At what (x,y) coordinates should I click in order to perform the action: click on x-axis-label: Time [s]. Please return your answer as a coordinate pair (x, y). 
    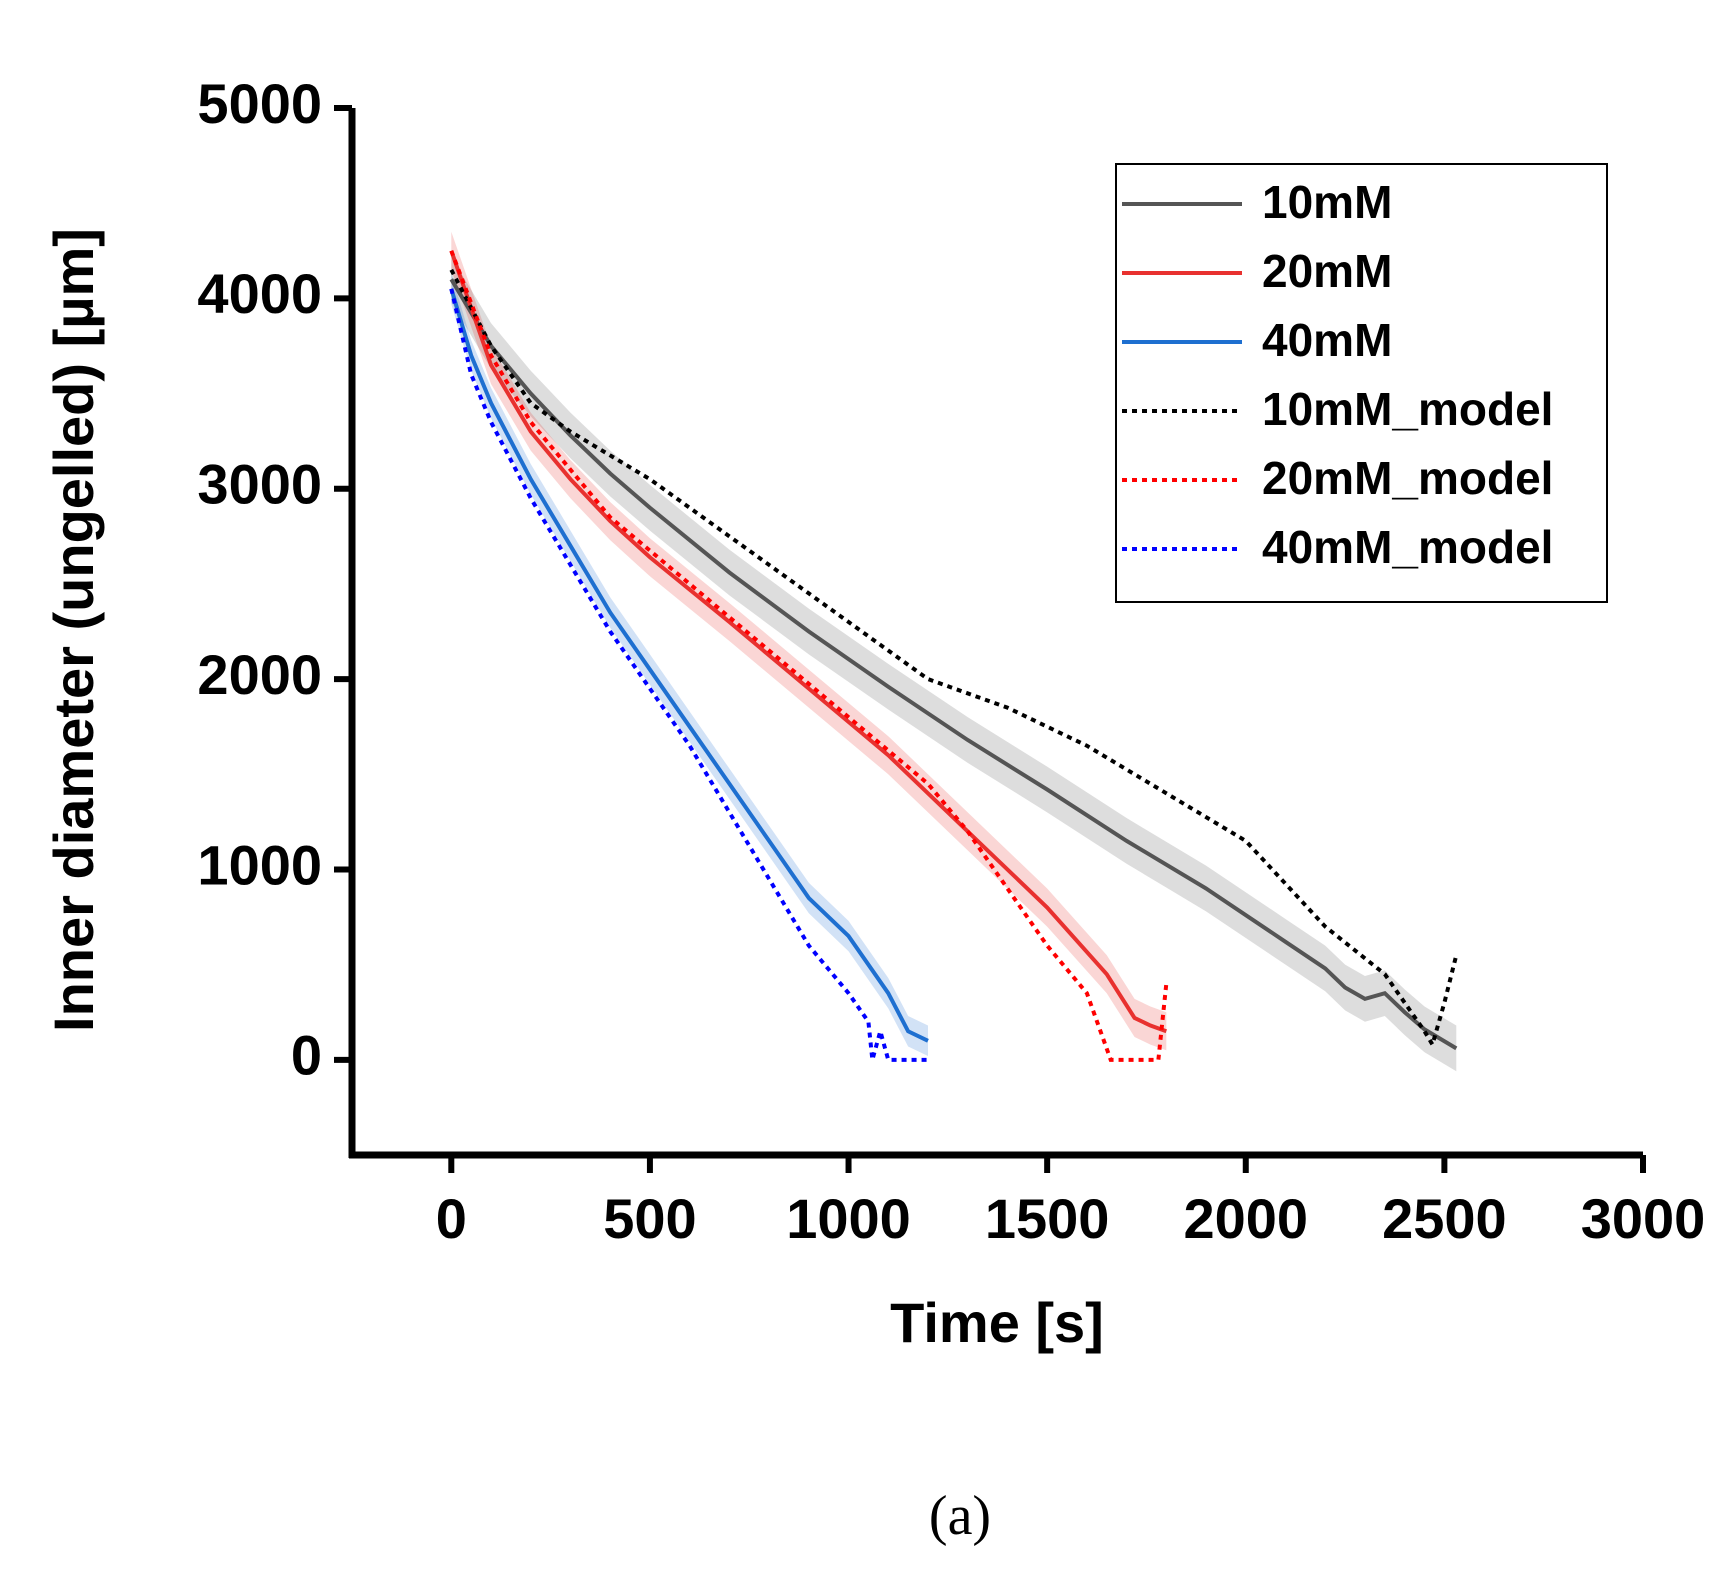
    Looking at the image, I should click on (997, 1322).